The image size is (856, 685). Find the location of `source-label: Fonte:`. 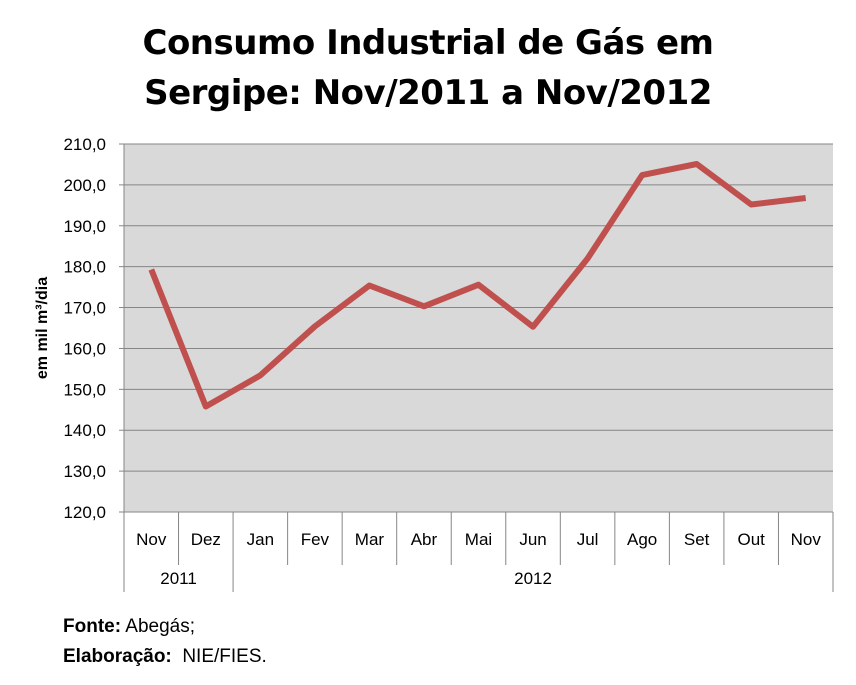

source-label: Fonte: is located at coordinates (92, 626).